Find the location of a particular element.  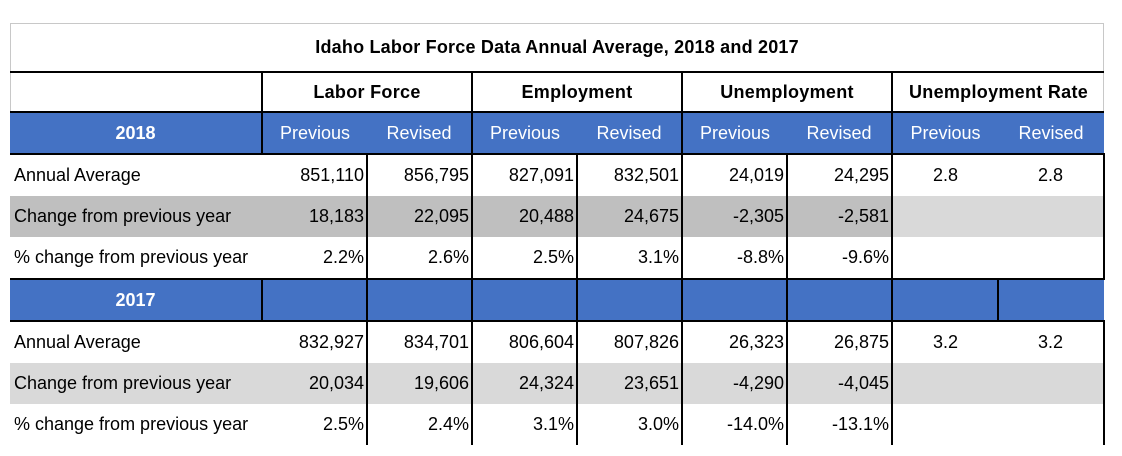

value-cell: 26,323 is located at coordinates (735, 342).